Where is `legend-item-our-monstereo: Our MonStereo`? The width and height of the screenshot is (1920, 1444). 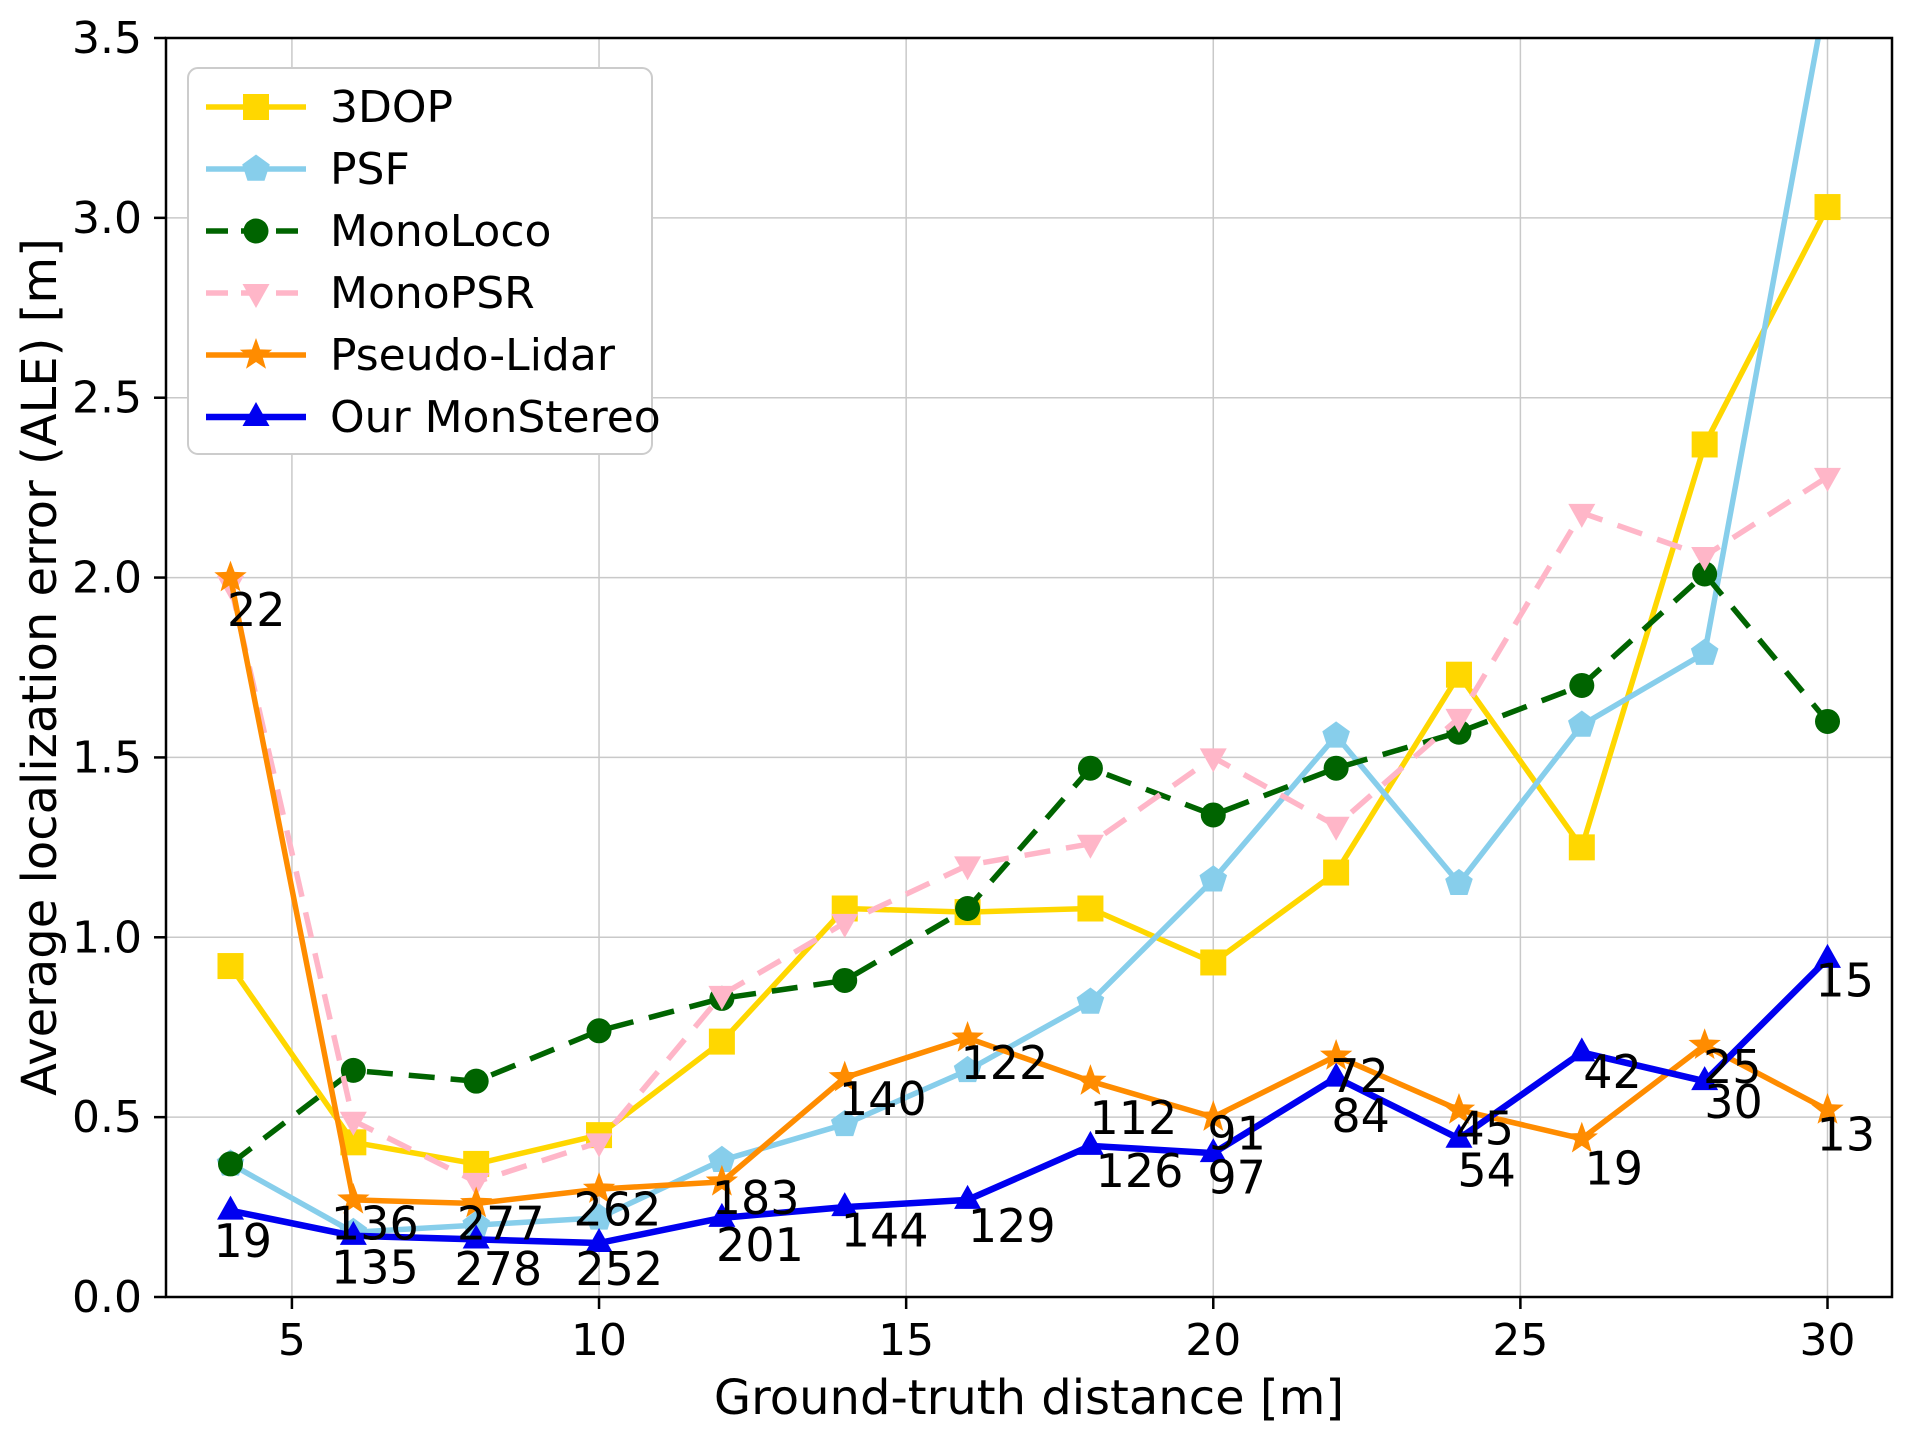 legend-item-our-monstereo: Our MonStereo is located at coordinates (433, 417).